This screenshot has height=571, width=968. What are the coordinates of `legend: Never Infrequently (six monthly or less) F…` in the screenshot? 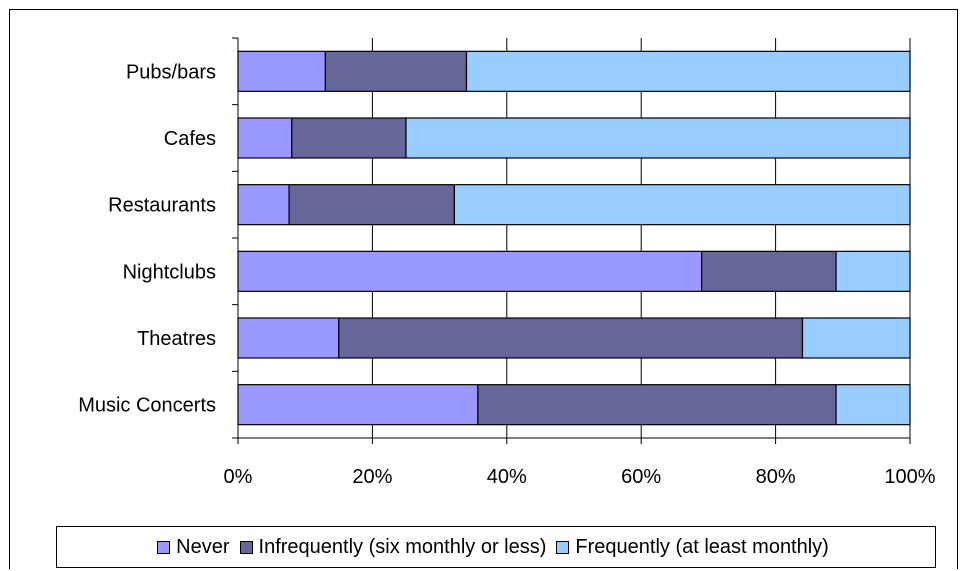 It's located at (496, 547).